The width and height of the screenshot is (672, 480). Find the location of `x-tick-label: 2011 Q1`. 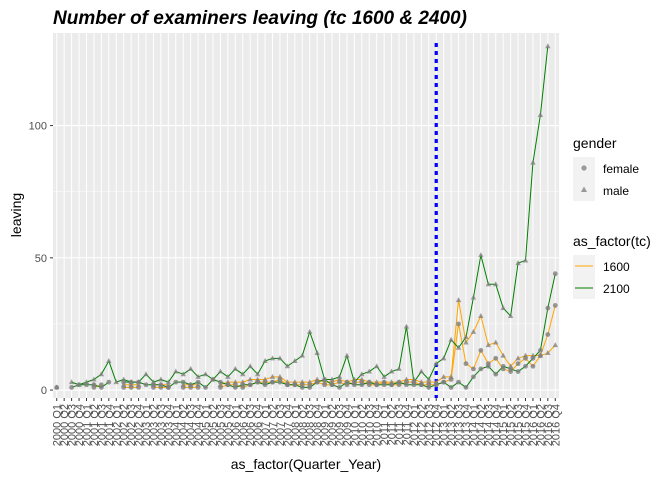

x-tick-label: 2011 Q1 is located at coordinates (385, 424).